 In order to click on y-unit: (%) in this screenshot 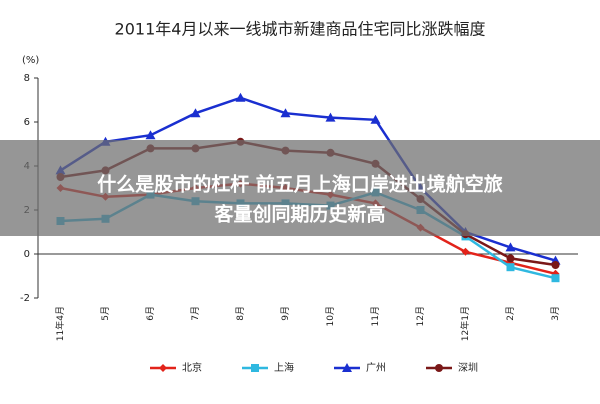, I will do `click(30, 60)`.